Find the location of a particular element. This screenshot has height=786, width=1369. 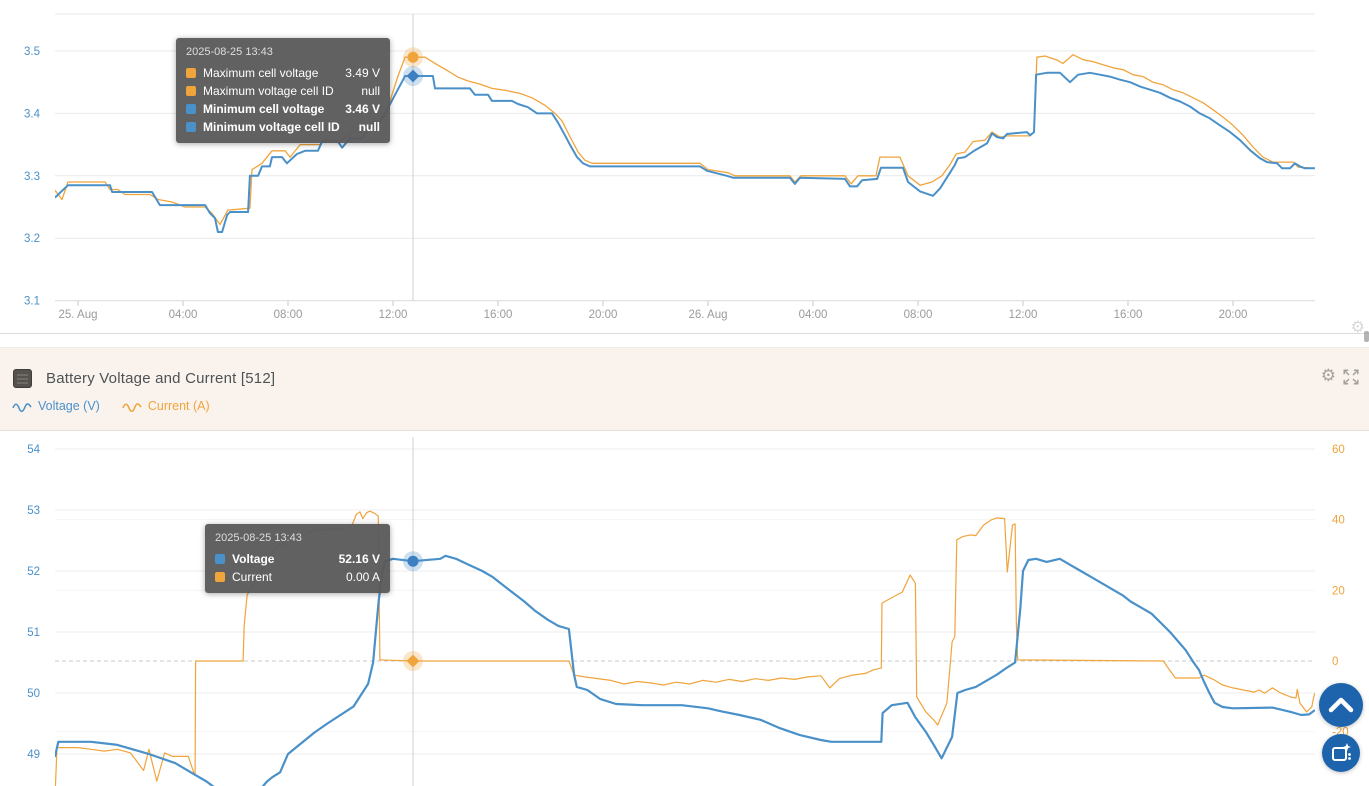

tooltip-row: Current 0.00 A is located at coordinates (297, 577).